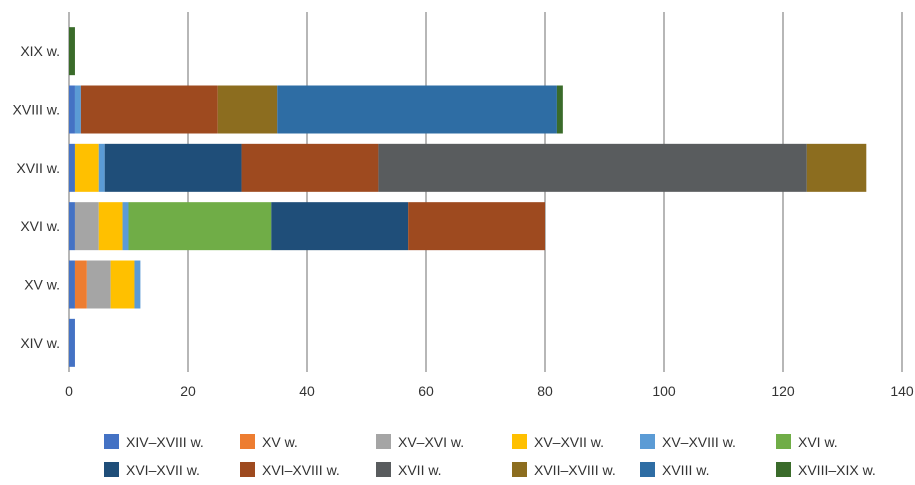  Describe the element at coordinates (36, 197) in the screenshot. I see `y-tick-labels: XIX w. XVIII w. XVII w. XVI w. XV w. XIV w.` at that location.